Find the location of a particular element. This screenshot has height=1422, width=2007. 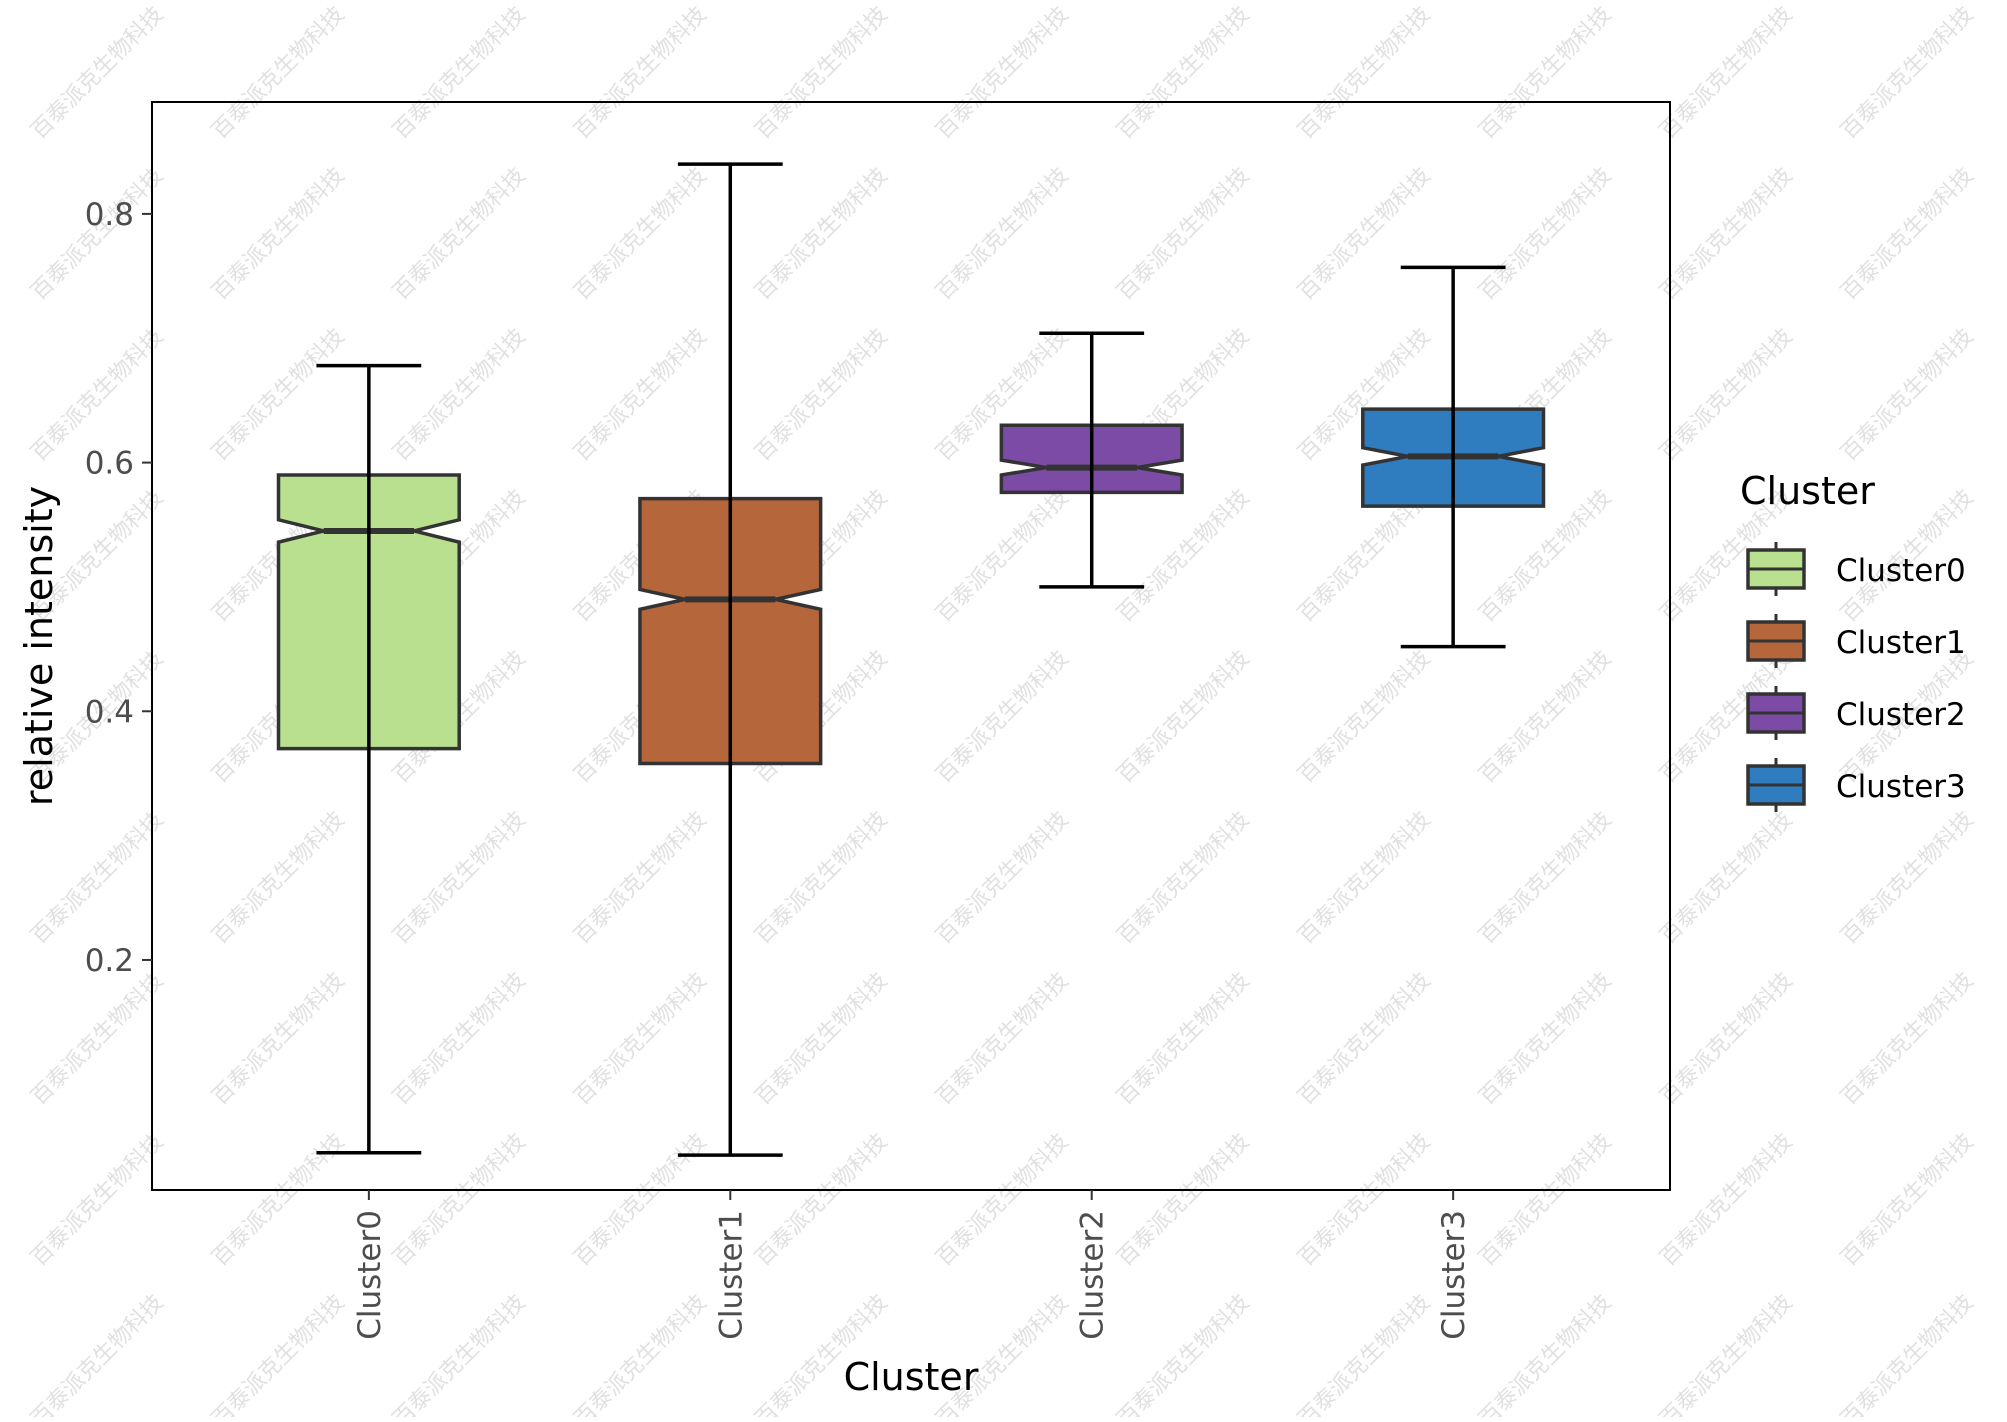

x-tick-label: Cluster2 is located at coordinates (1093, 1275).